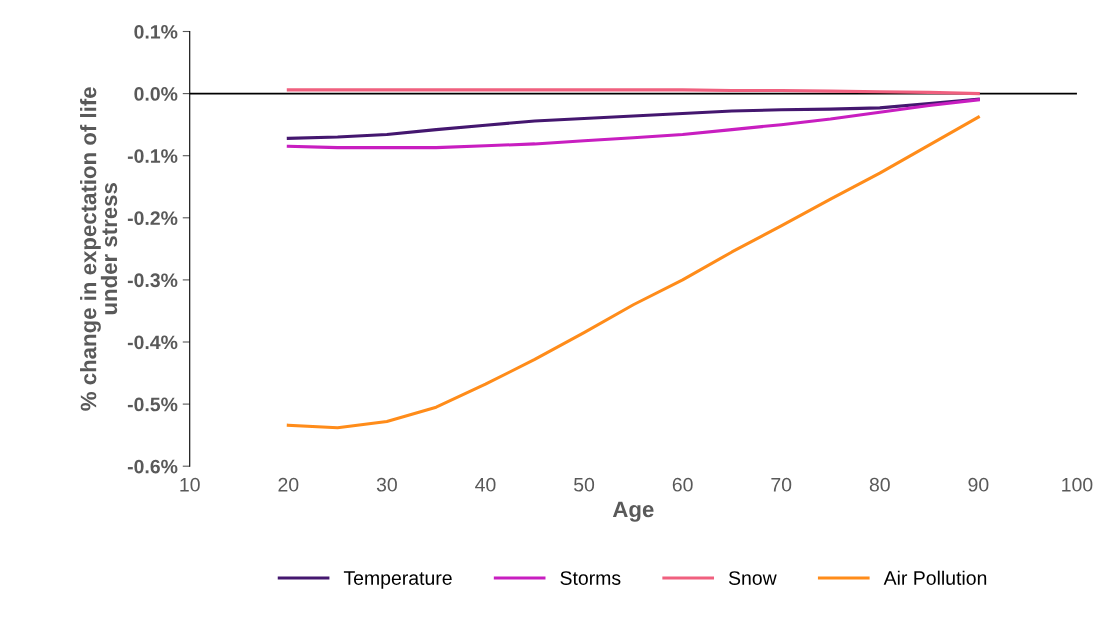  I want to click on legend-label: Storms, so click(590, 578).